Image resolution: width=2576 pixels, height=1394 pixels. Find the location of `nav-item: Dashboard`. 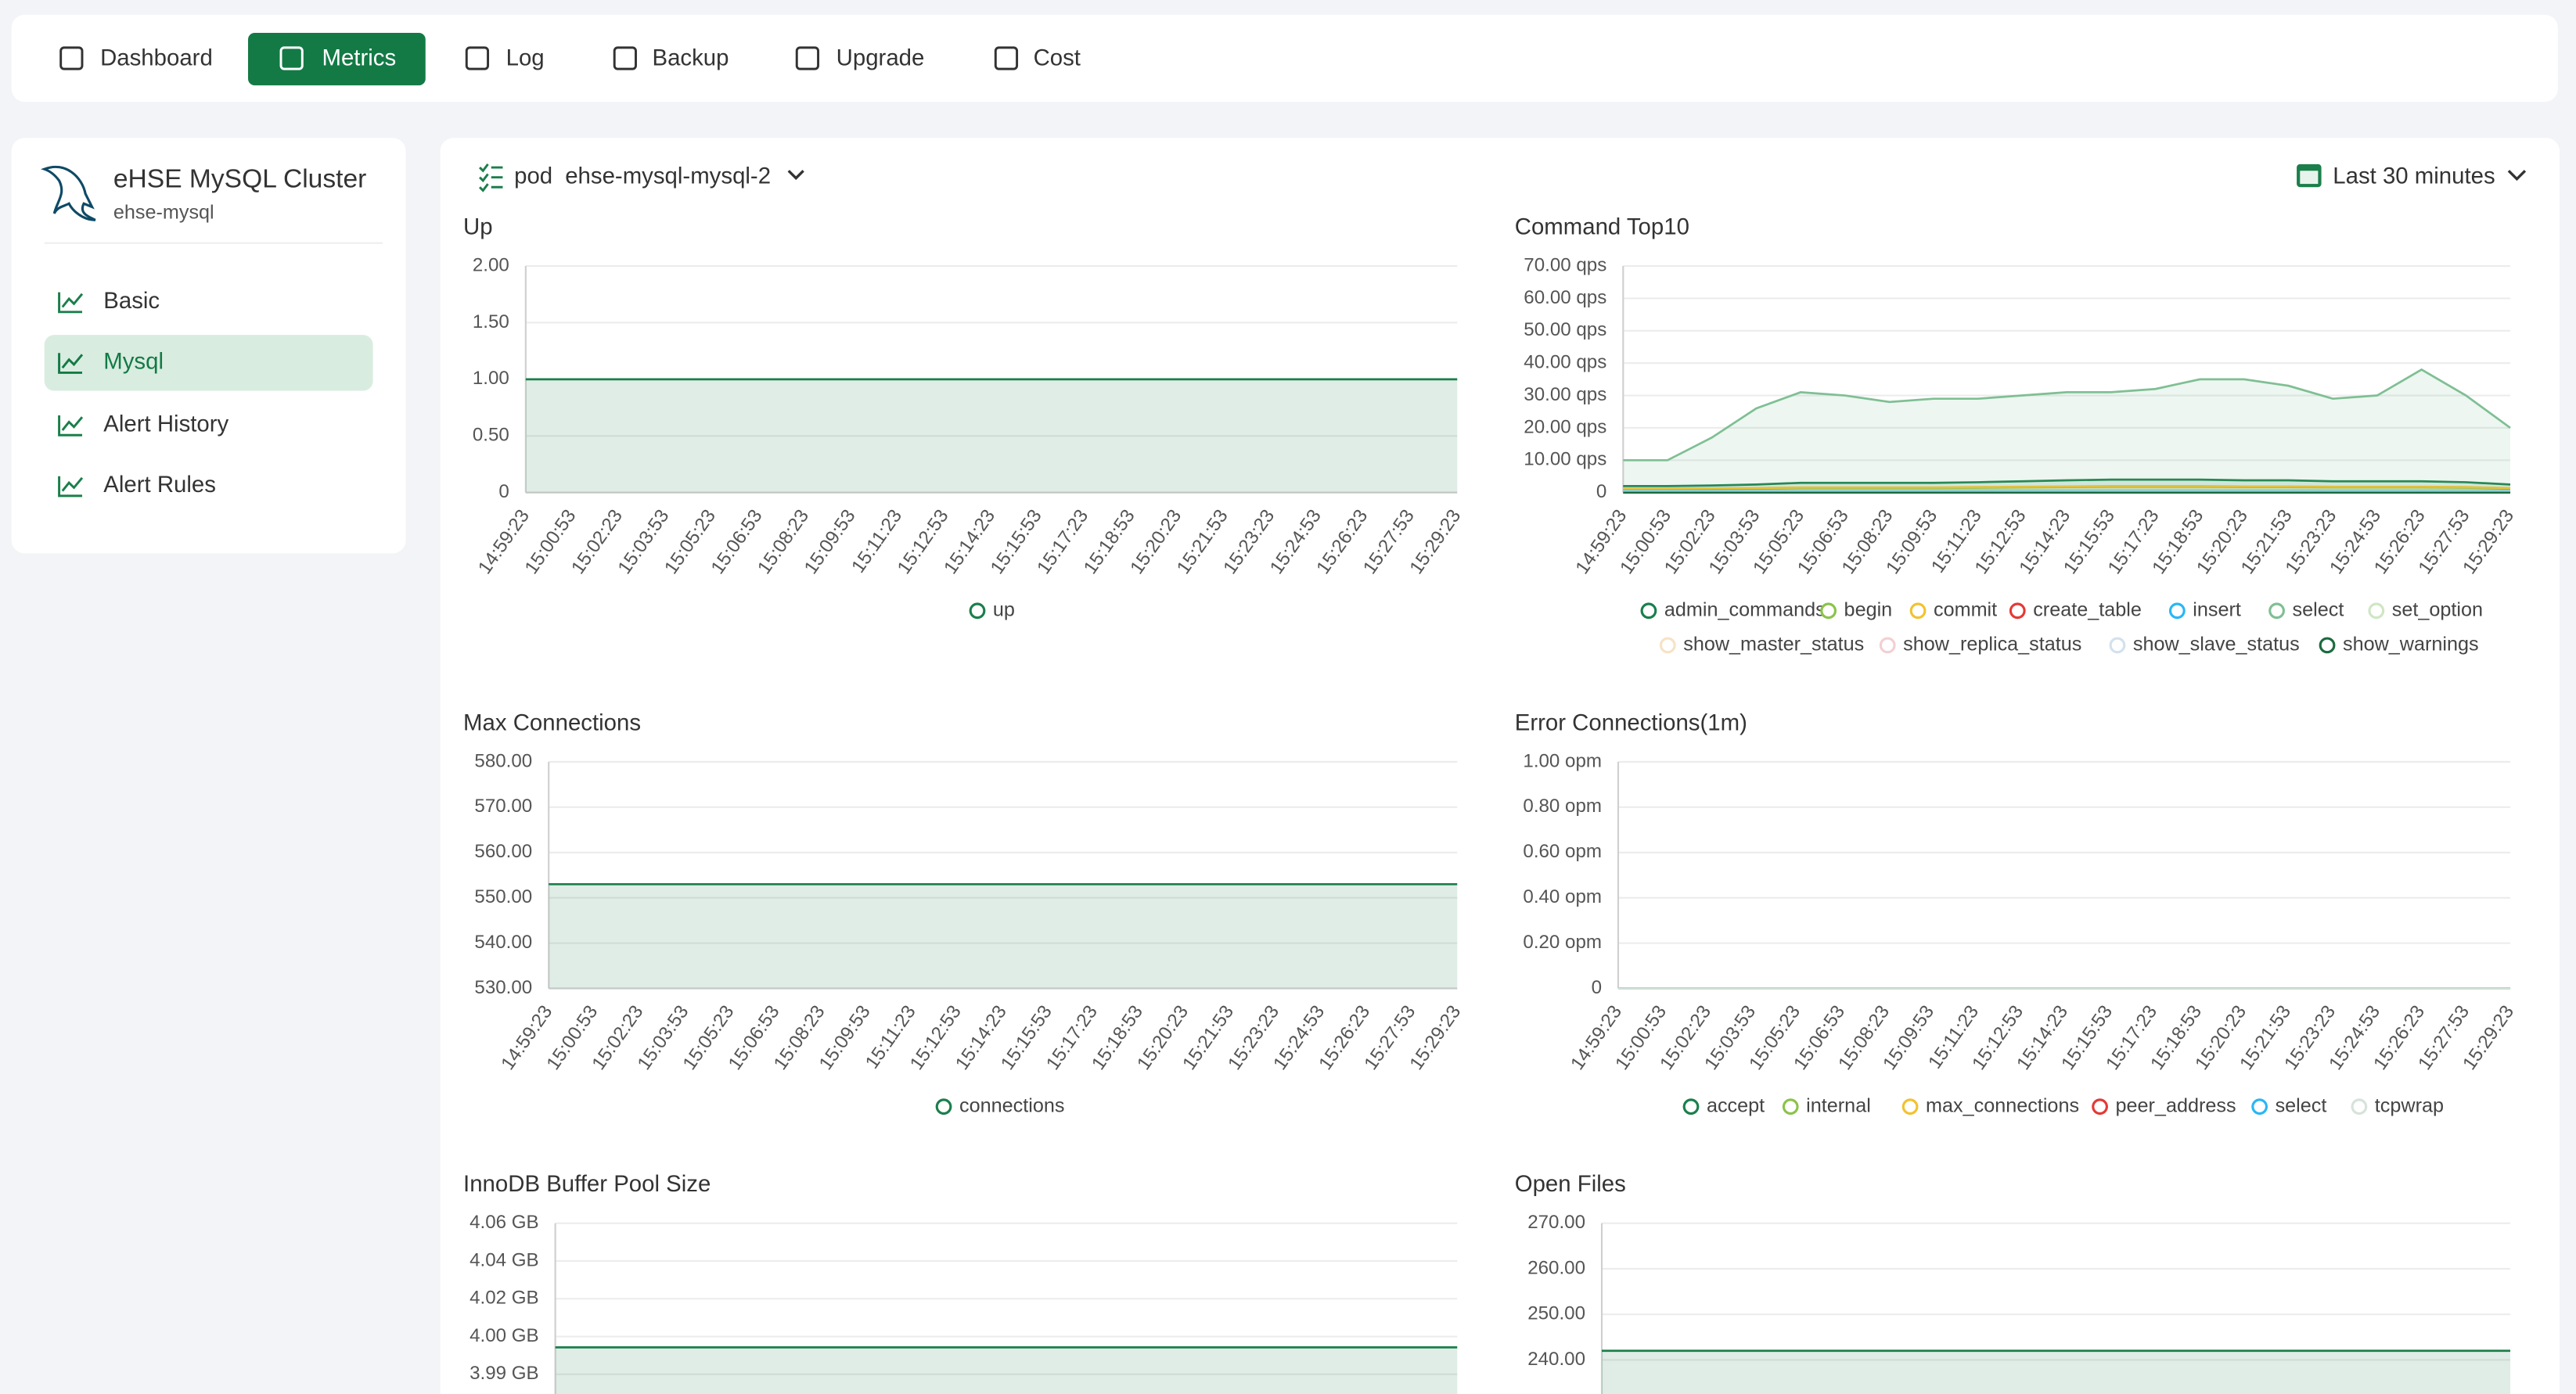

nav-item: Dashboard is located at coordinates (157, 57).